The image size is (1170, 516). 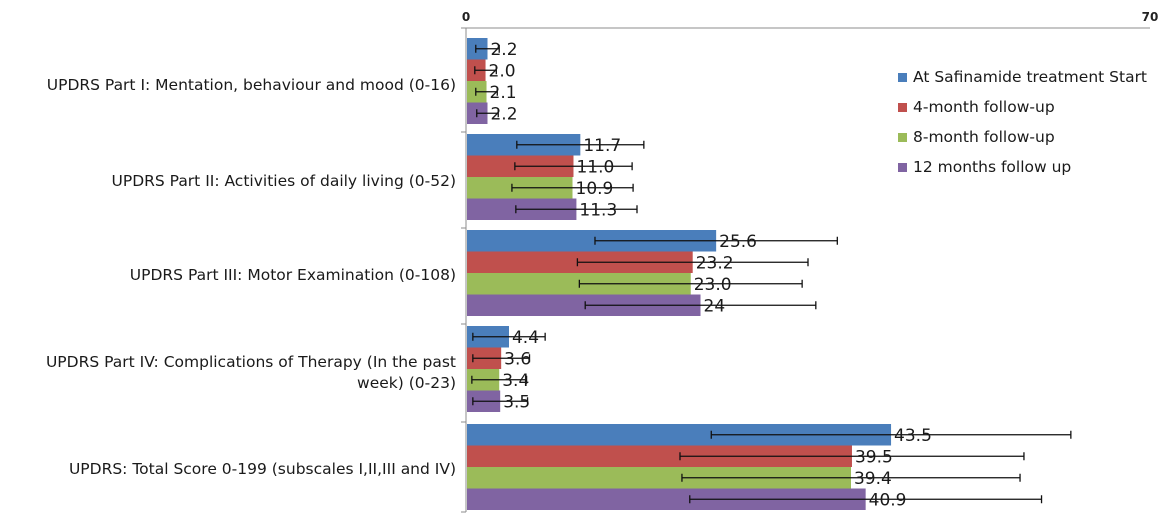 I want to click on data-label: 2.0, so click(x=502, y=71).